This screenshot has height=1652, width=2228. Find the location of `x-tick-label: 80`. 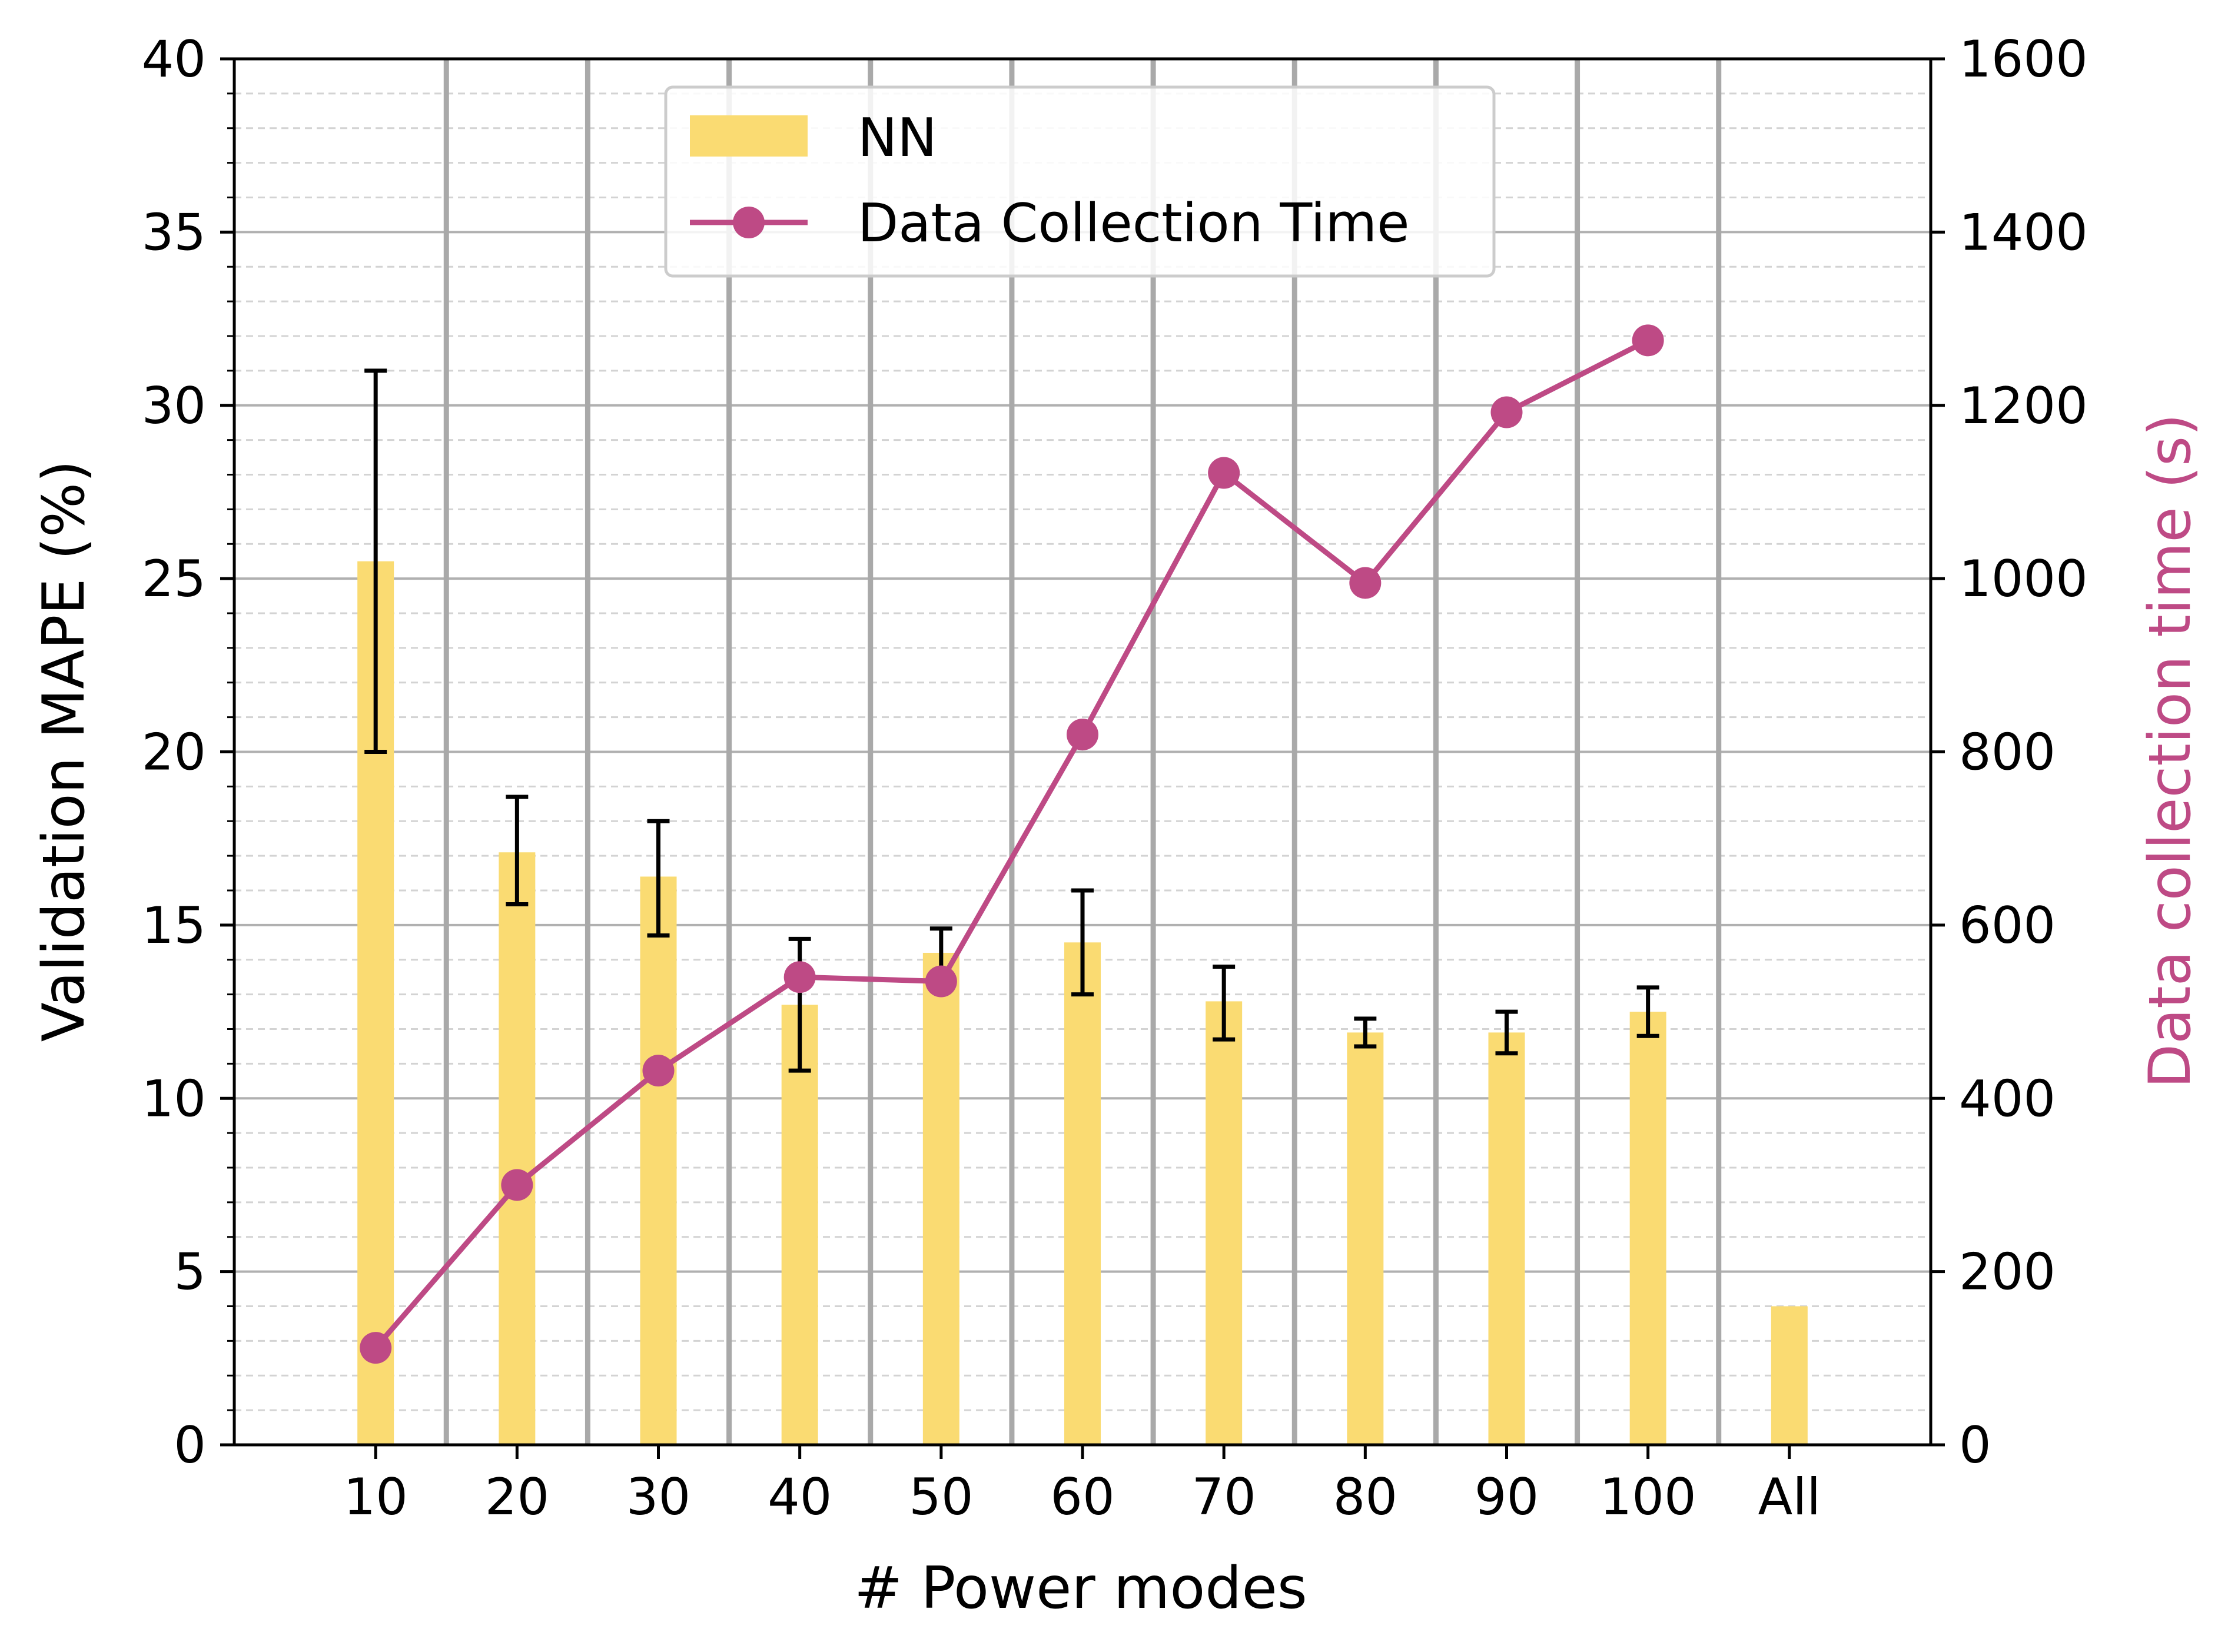

x-tick-label: 80 is located at coordinates (1365, 1497).